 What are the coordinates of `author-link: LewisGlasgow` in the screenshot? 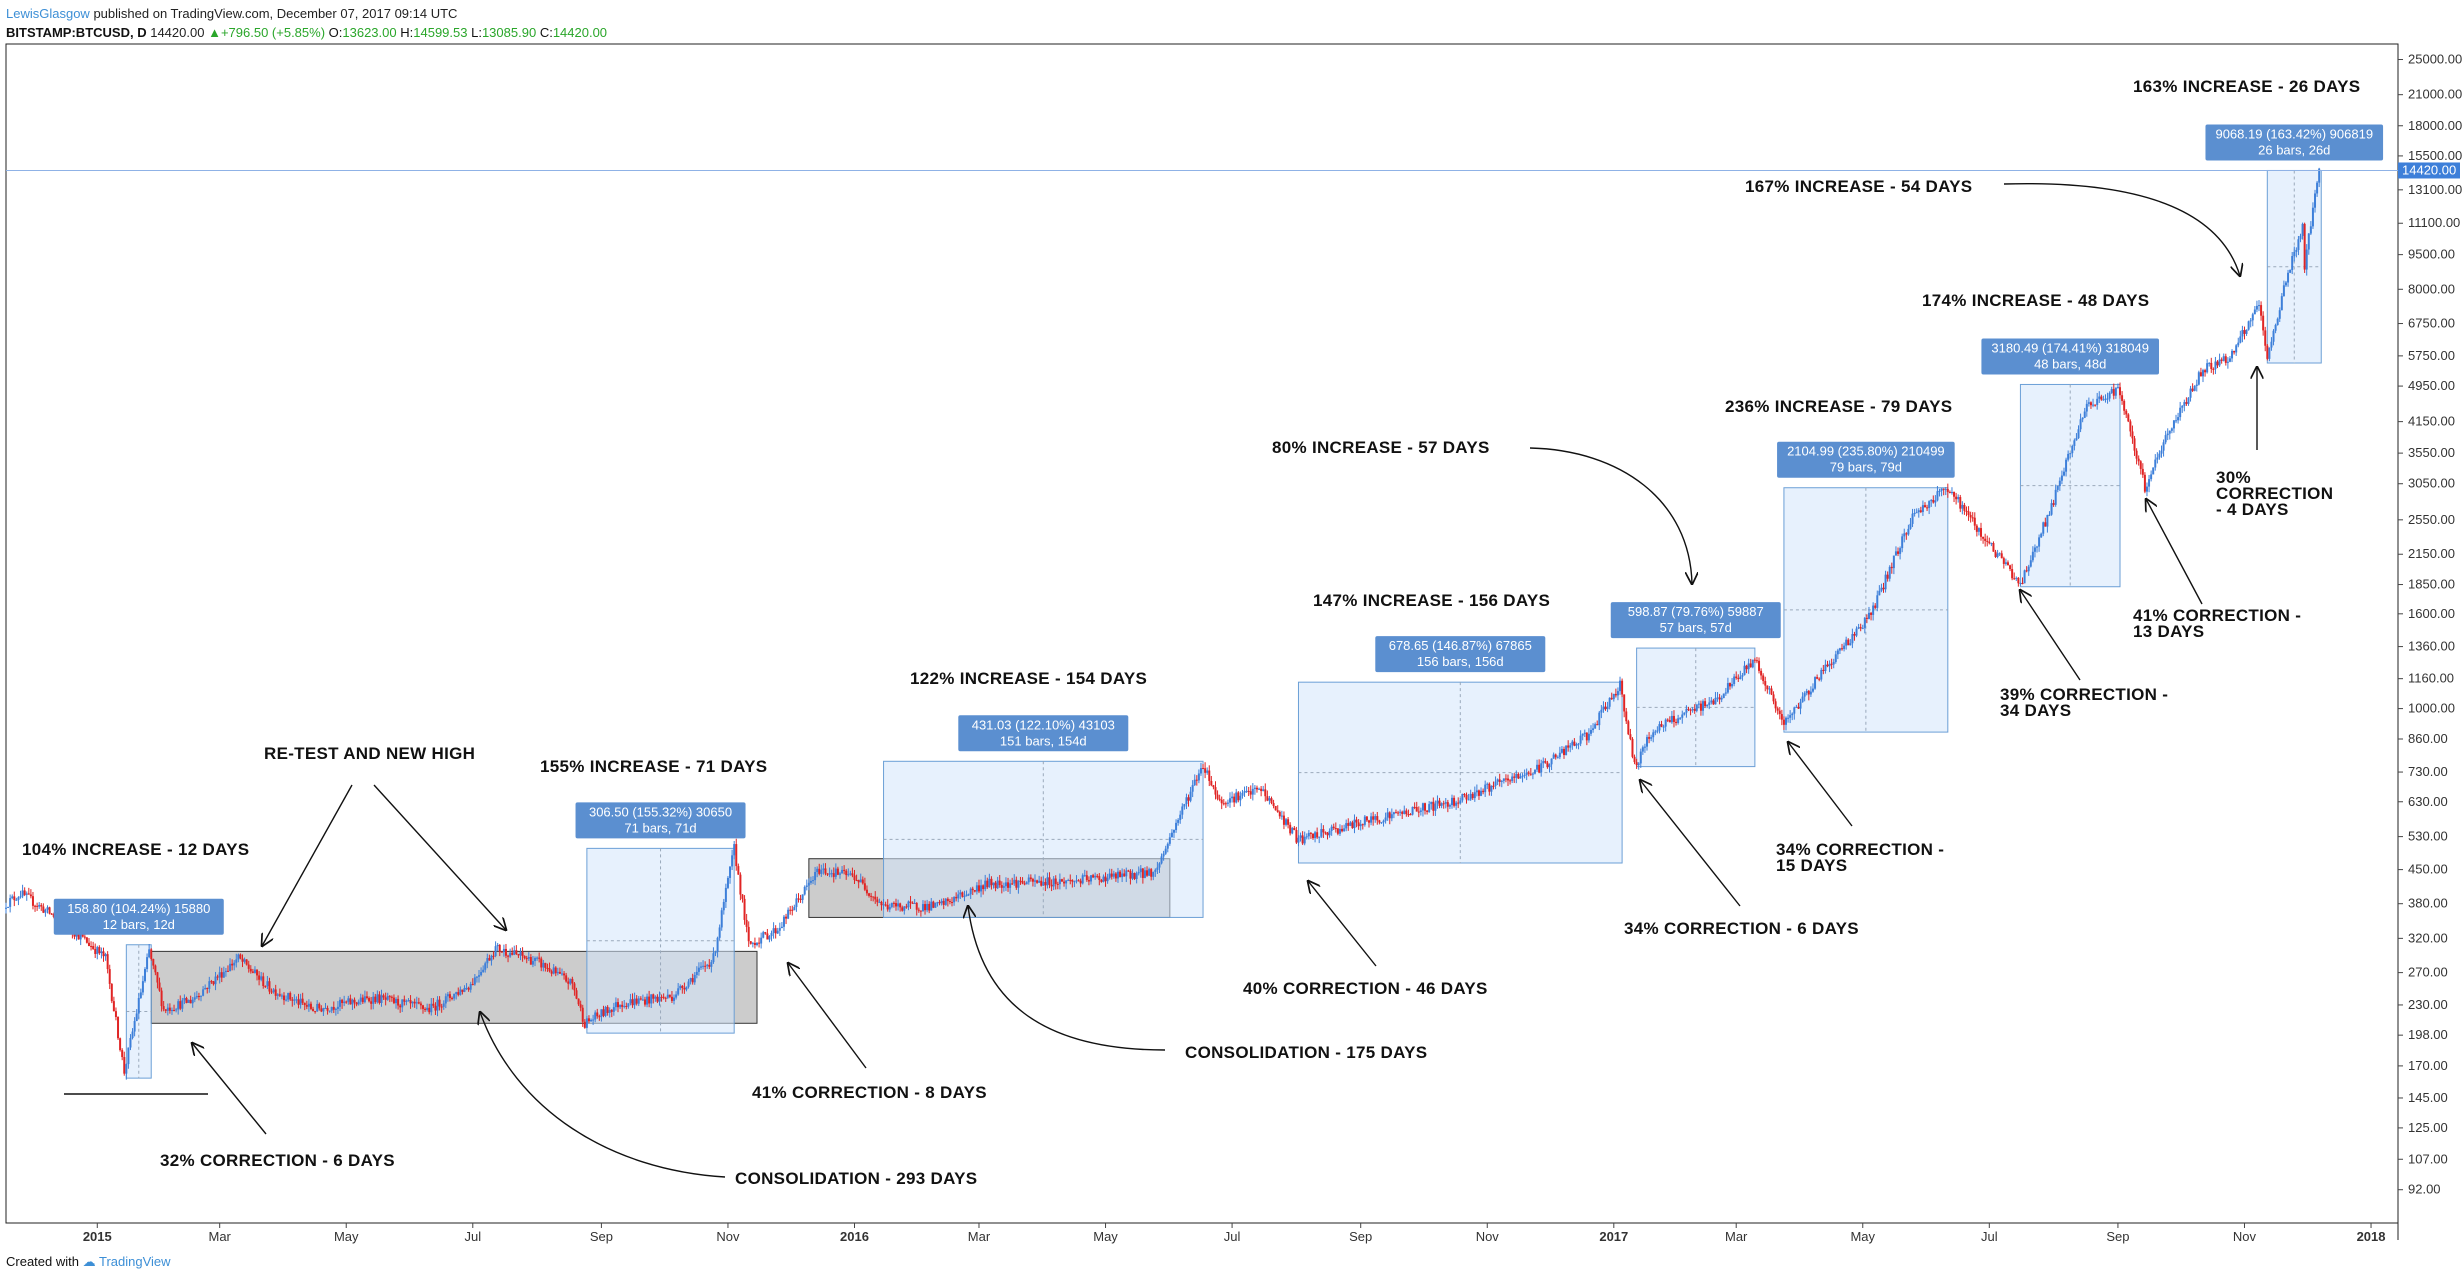 It's located at (48, 13).